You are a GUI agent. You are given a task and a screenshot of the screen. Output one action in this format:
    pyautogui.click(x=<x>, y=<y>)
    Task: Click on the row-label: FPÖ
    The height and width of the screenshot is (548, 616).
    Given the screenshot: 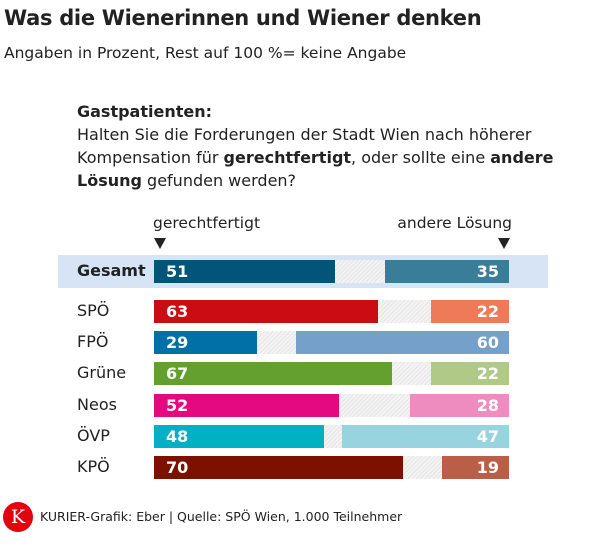 What is the action you would take?
    pyautogui.click(x=93, y=341)
    